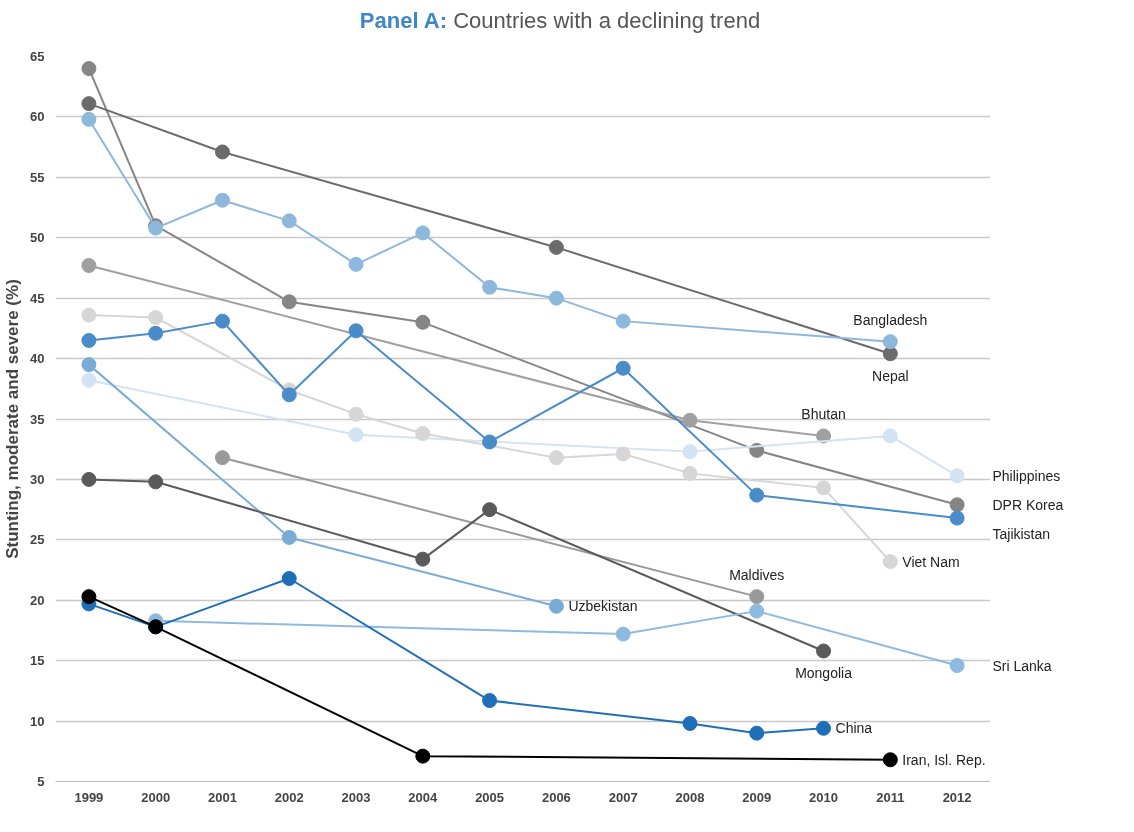 The width and height of the screenshot is (1134, 832). I want to click on x-tick-label: 1999, so click(89, 797).